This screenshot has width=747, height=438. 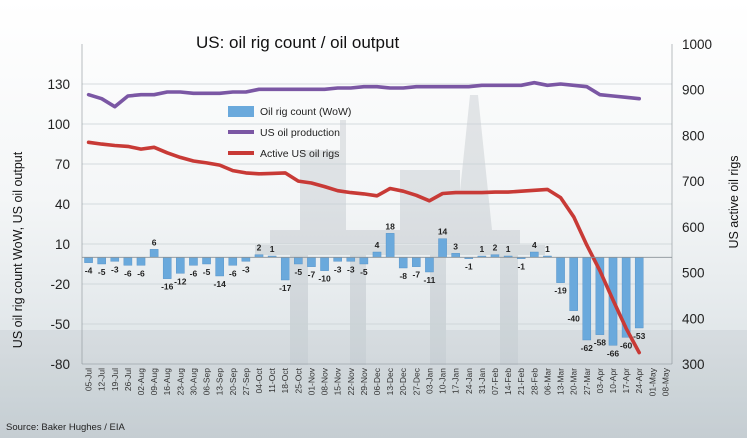 What do you see at coordinates (18, 249) in the screenshot?
I see `y-axis-left-label: US oil rig count WoW, US oil output` at bounding box center [18, 249].